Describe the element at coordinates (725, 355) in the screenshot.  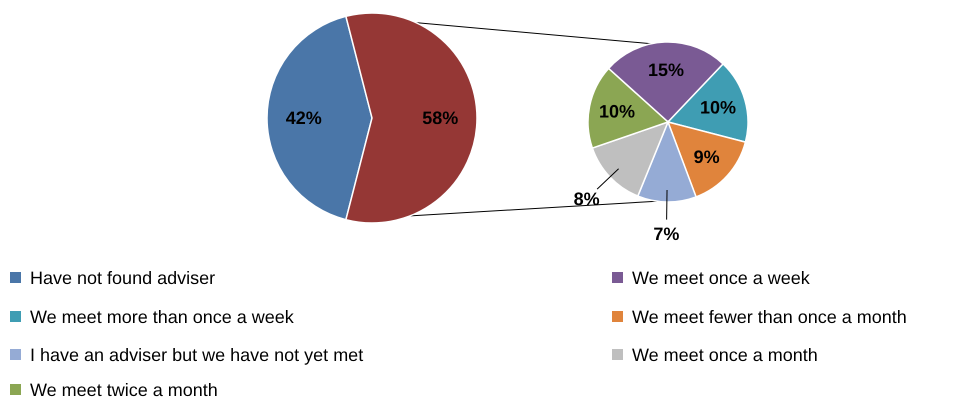
I see `legend-label: We meet once a month` at that location.